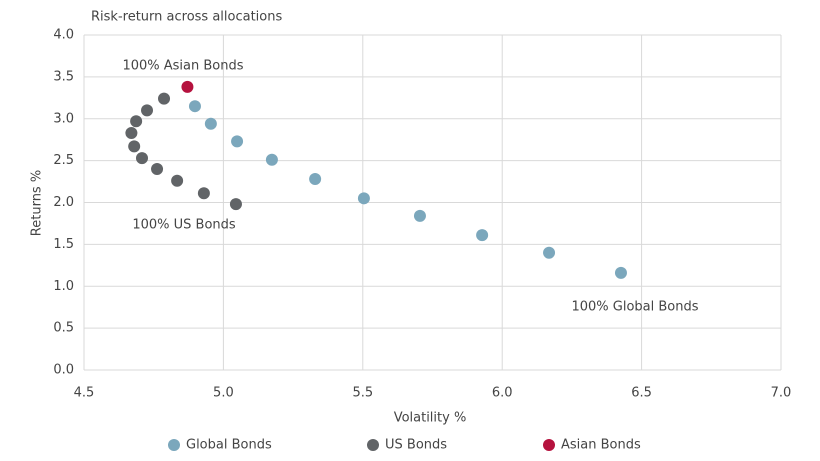 This screenshot has height=461, width=820. I want to click on annotation: 100% Asian Bonds, so click(182, 66).